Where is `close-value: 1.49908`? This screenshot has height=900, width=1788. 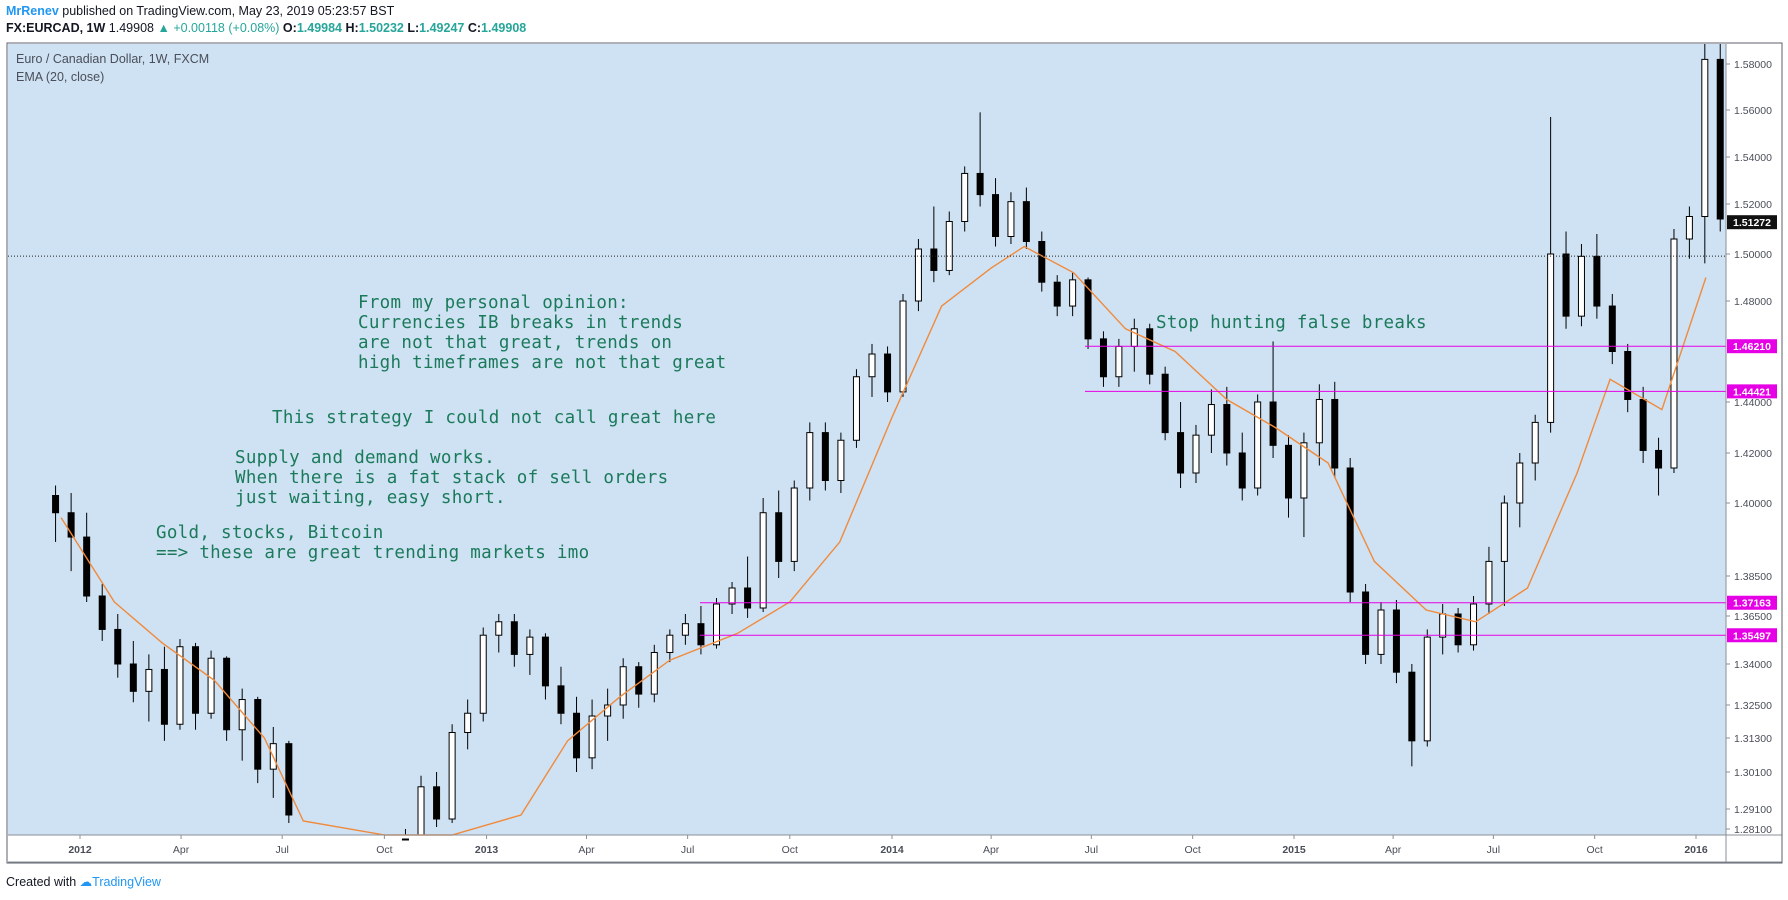 close-value: 1.49908 is located at coordinates (504, 28).